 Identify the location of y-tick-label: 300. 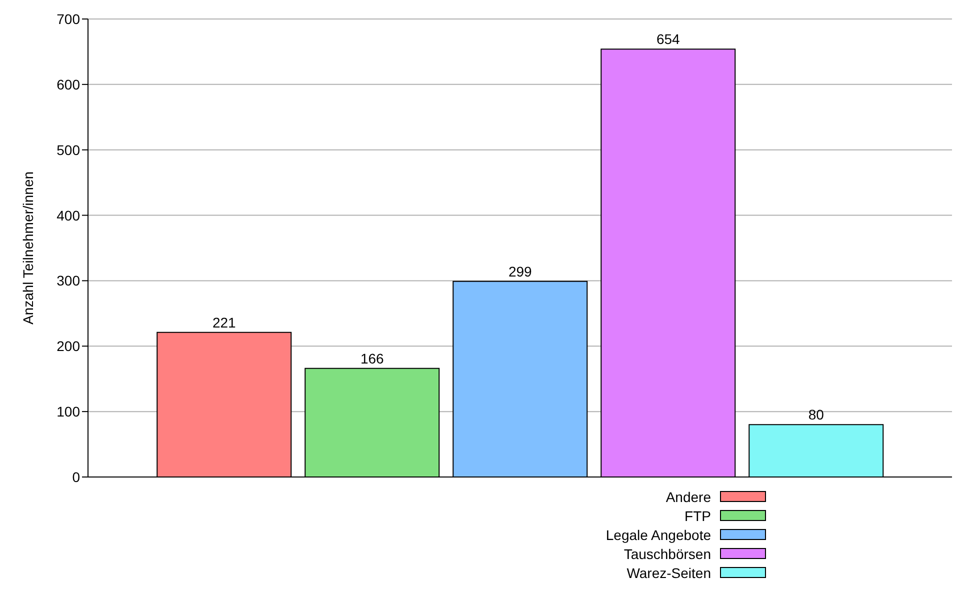
(68, 280).